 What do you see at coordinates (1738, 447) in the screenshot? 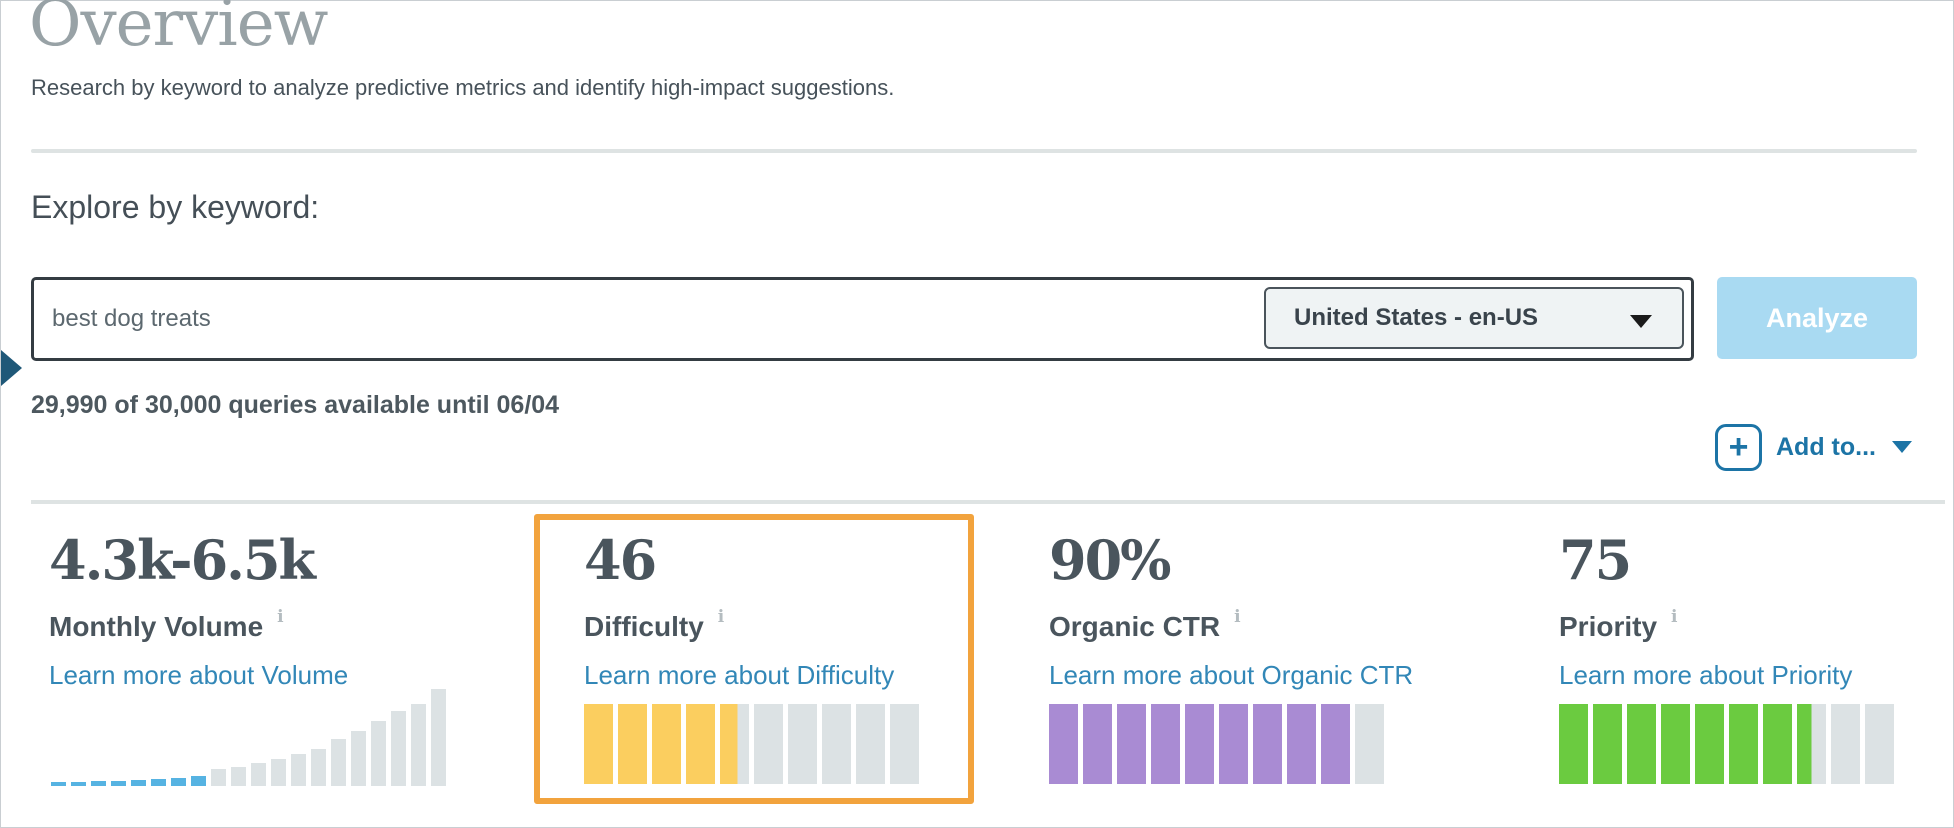
I see `plus-icon: +` at bounding box center [1738, 447].